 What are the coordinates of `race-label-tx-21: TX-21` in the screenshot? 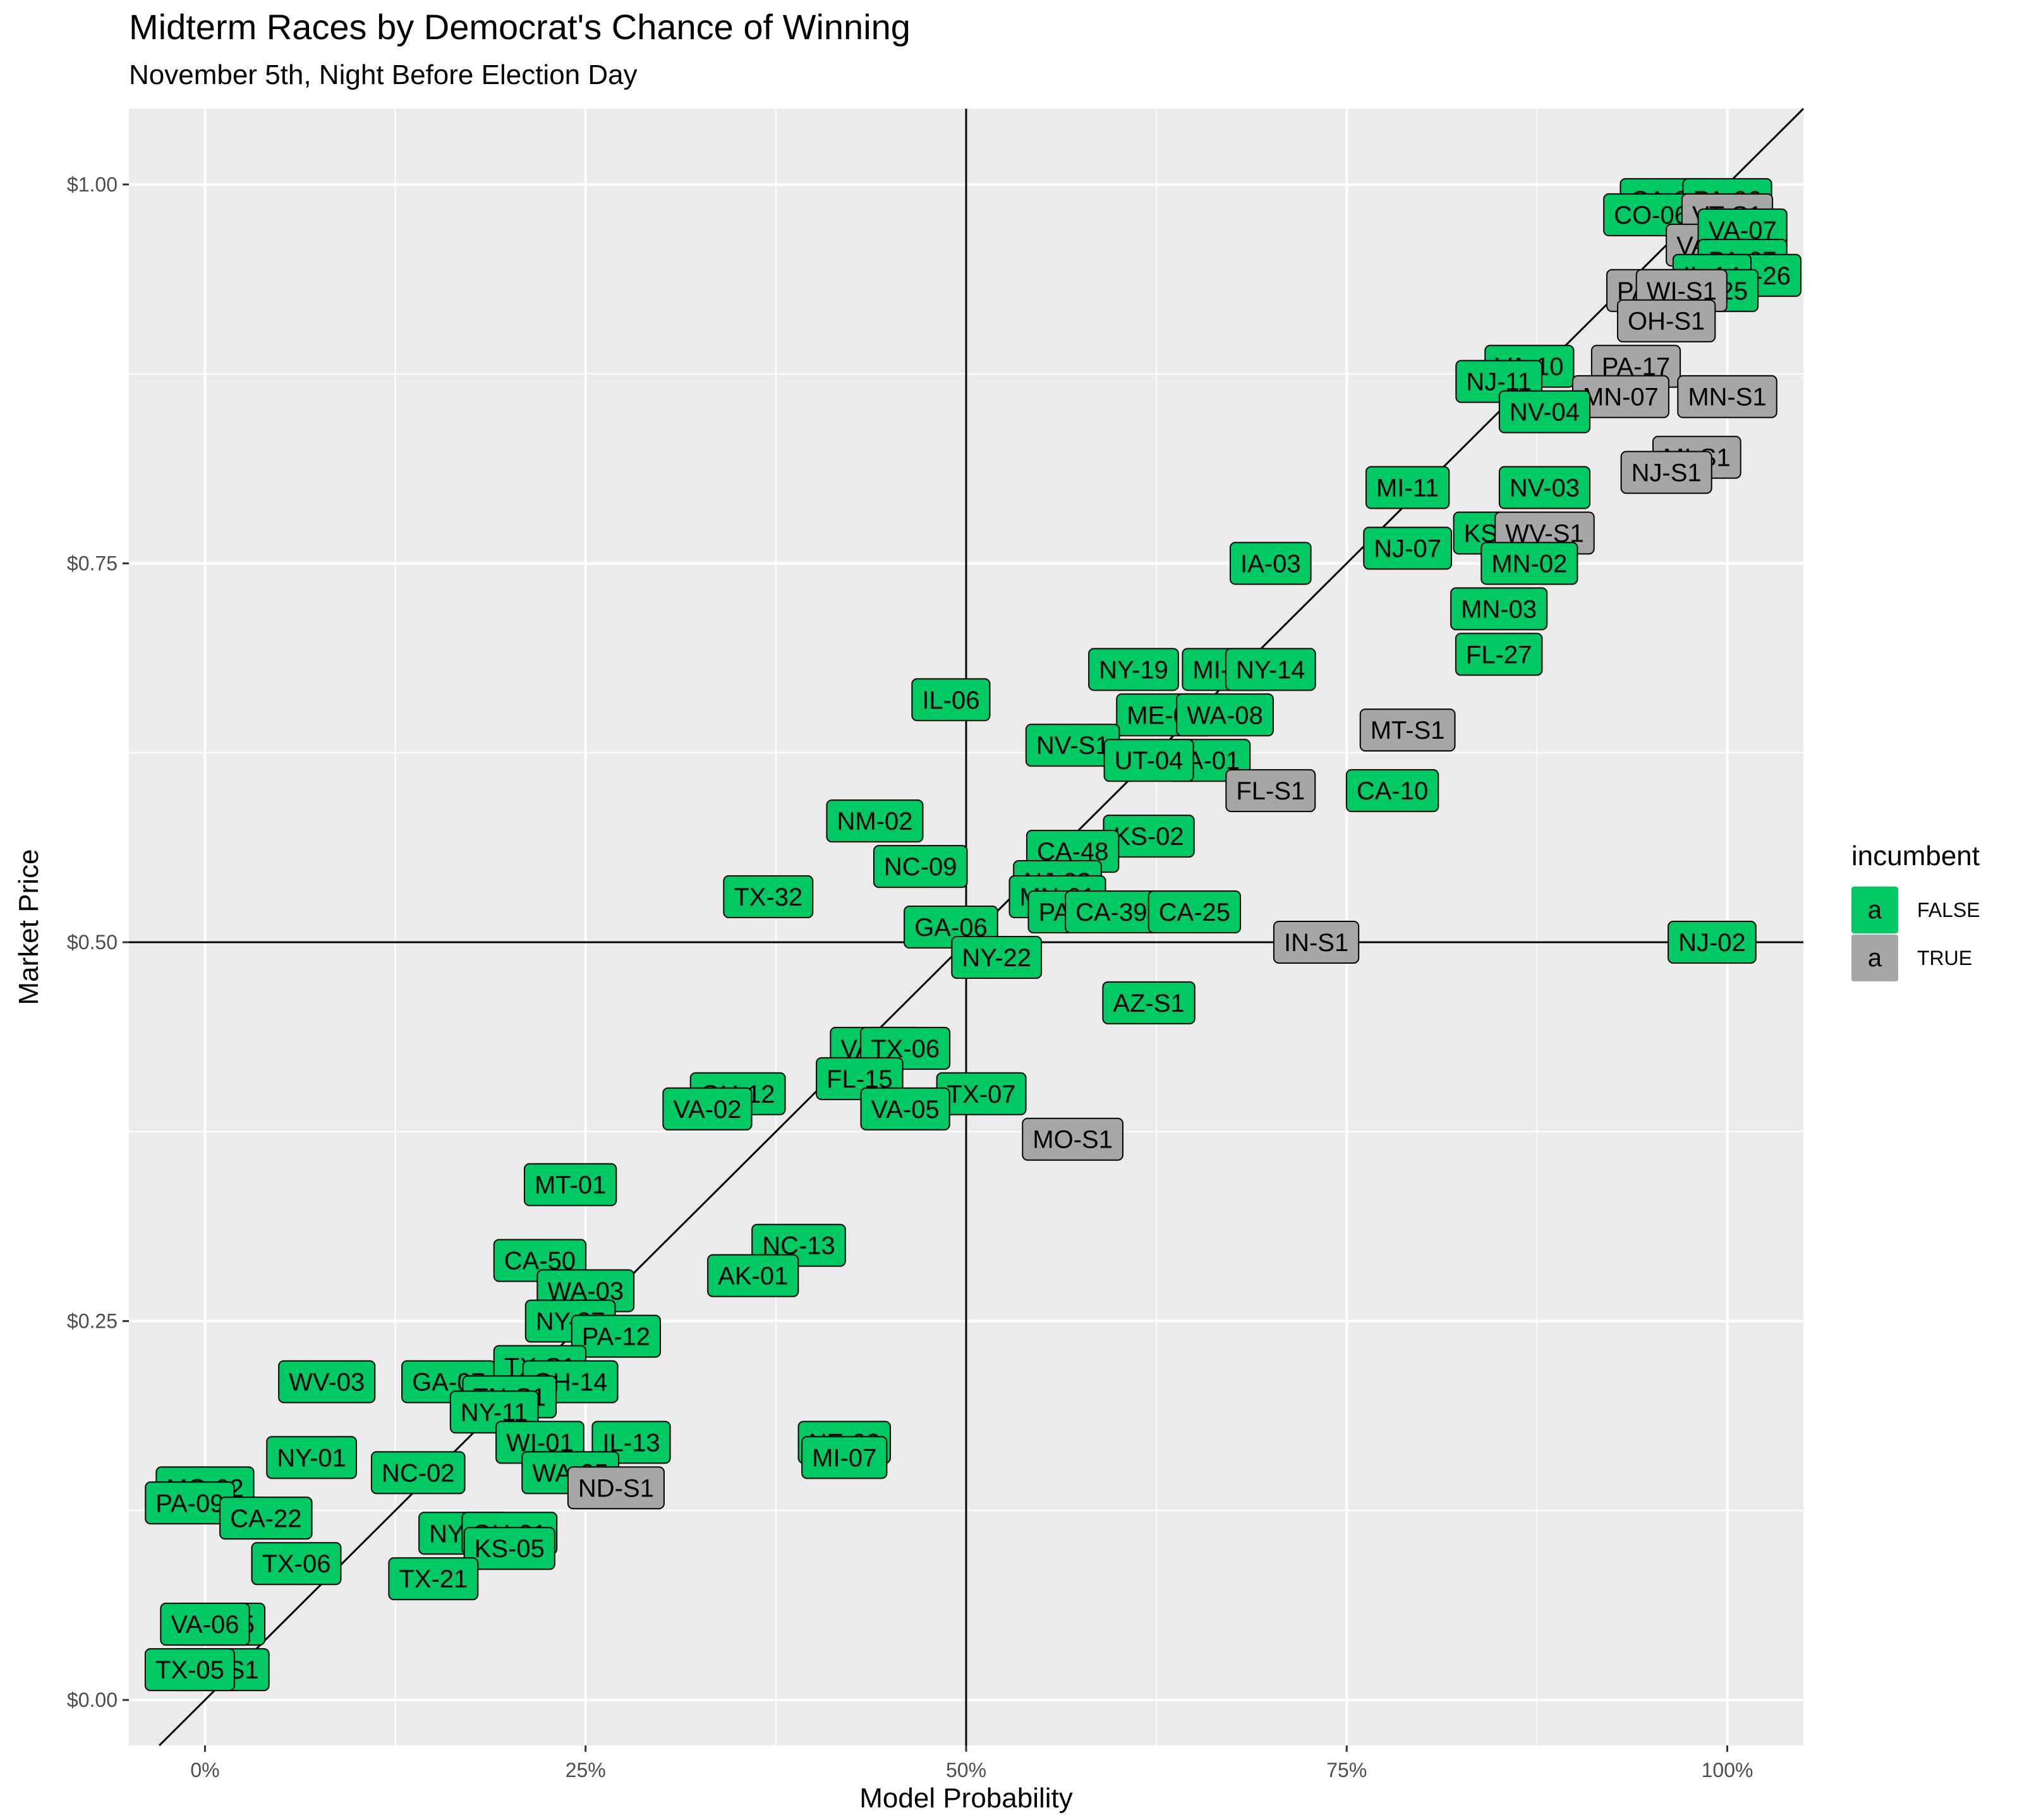 It's located at (433, 1579).